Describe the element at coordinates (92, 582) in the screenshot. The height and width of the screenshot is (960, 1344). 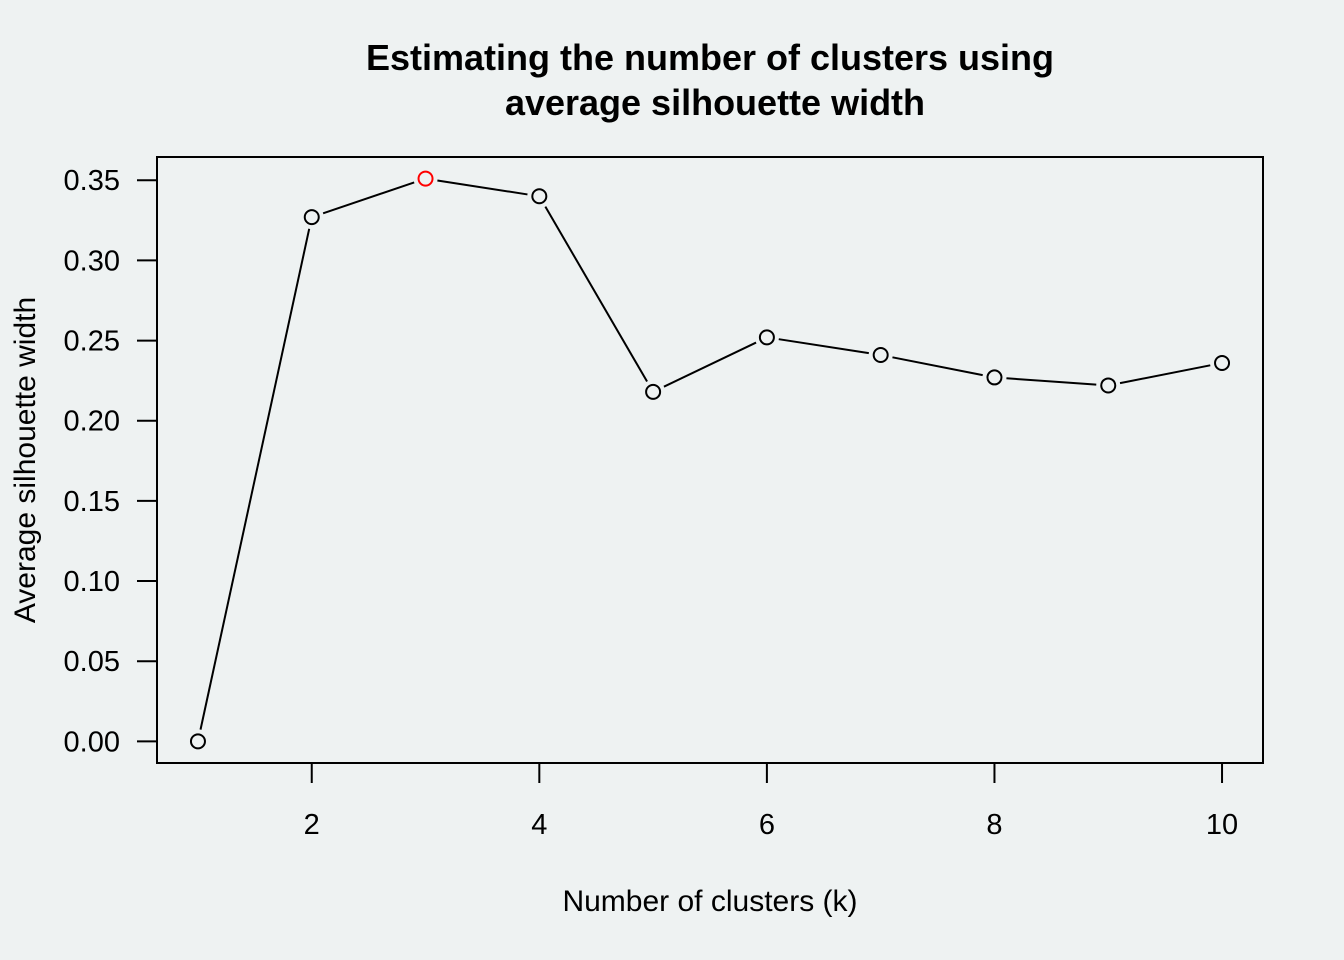
I see `y-tick-label: 0.10` at that location.